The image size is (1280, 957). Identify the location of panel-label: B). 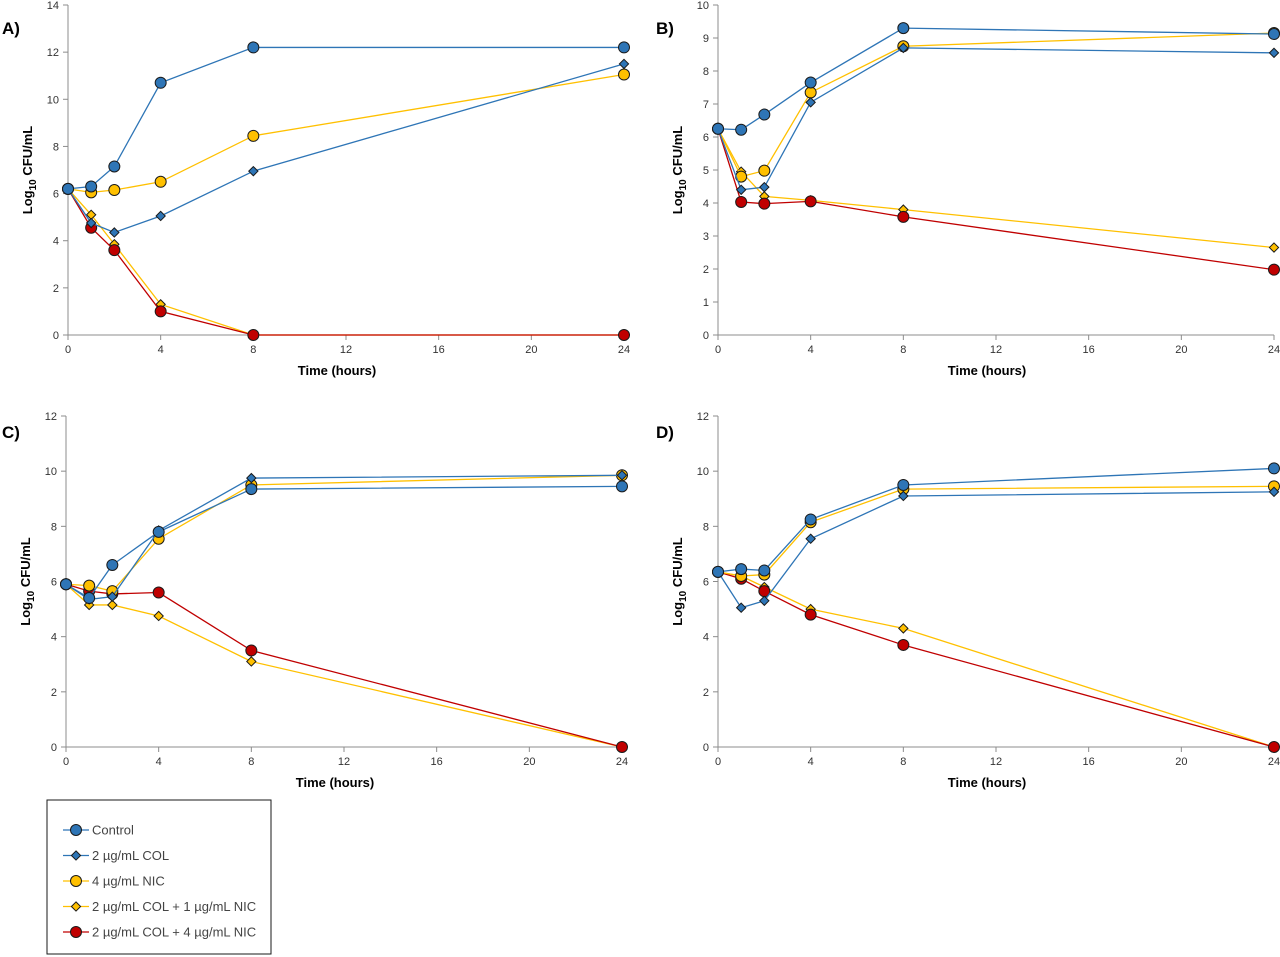
(665, 28).